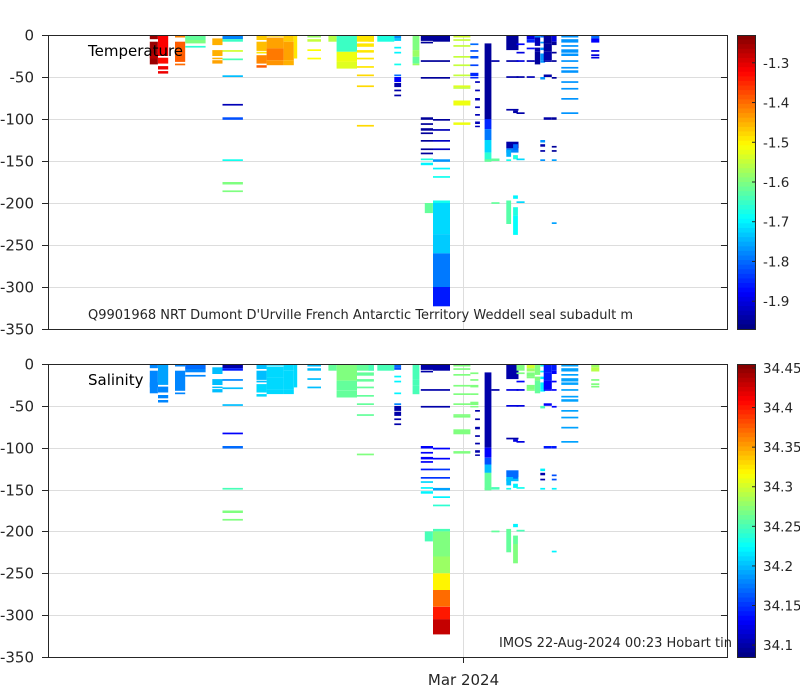 This screenshot has height=700, width=800. I want to click on colorbar-tick-label: 34.35, so click(781, 448).